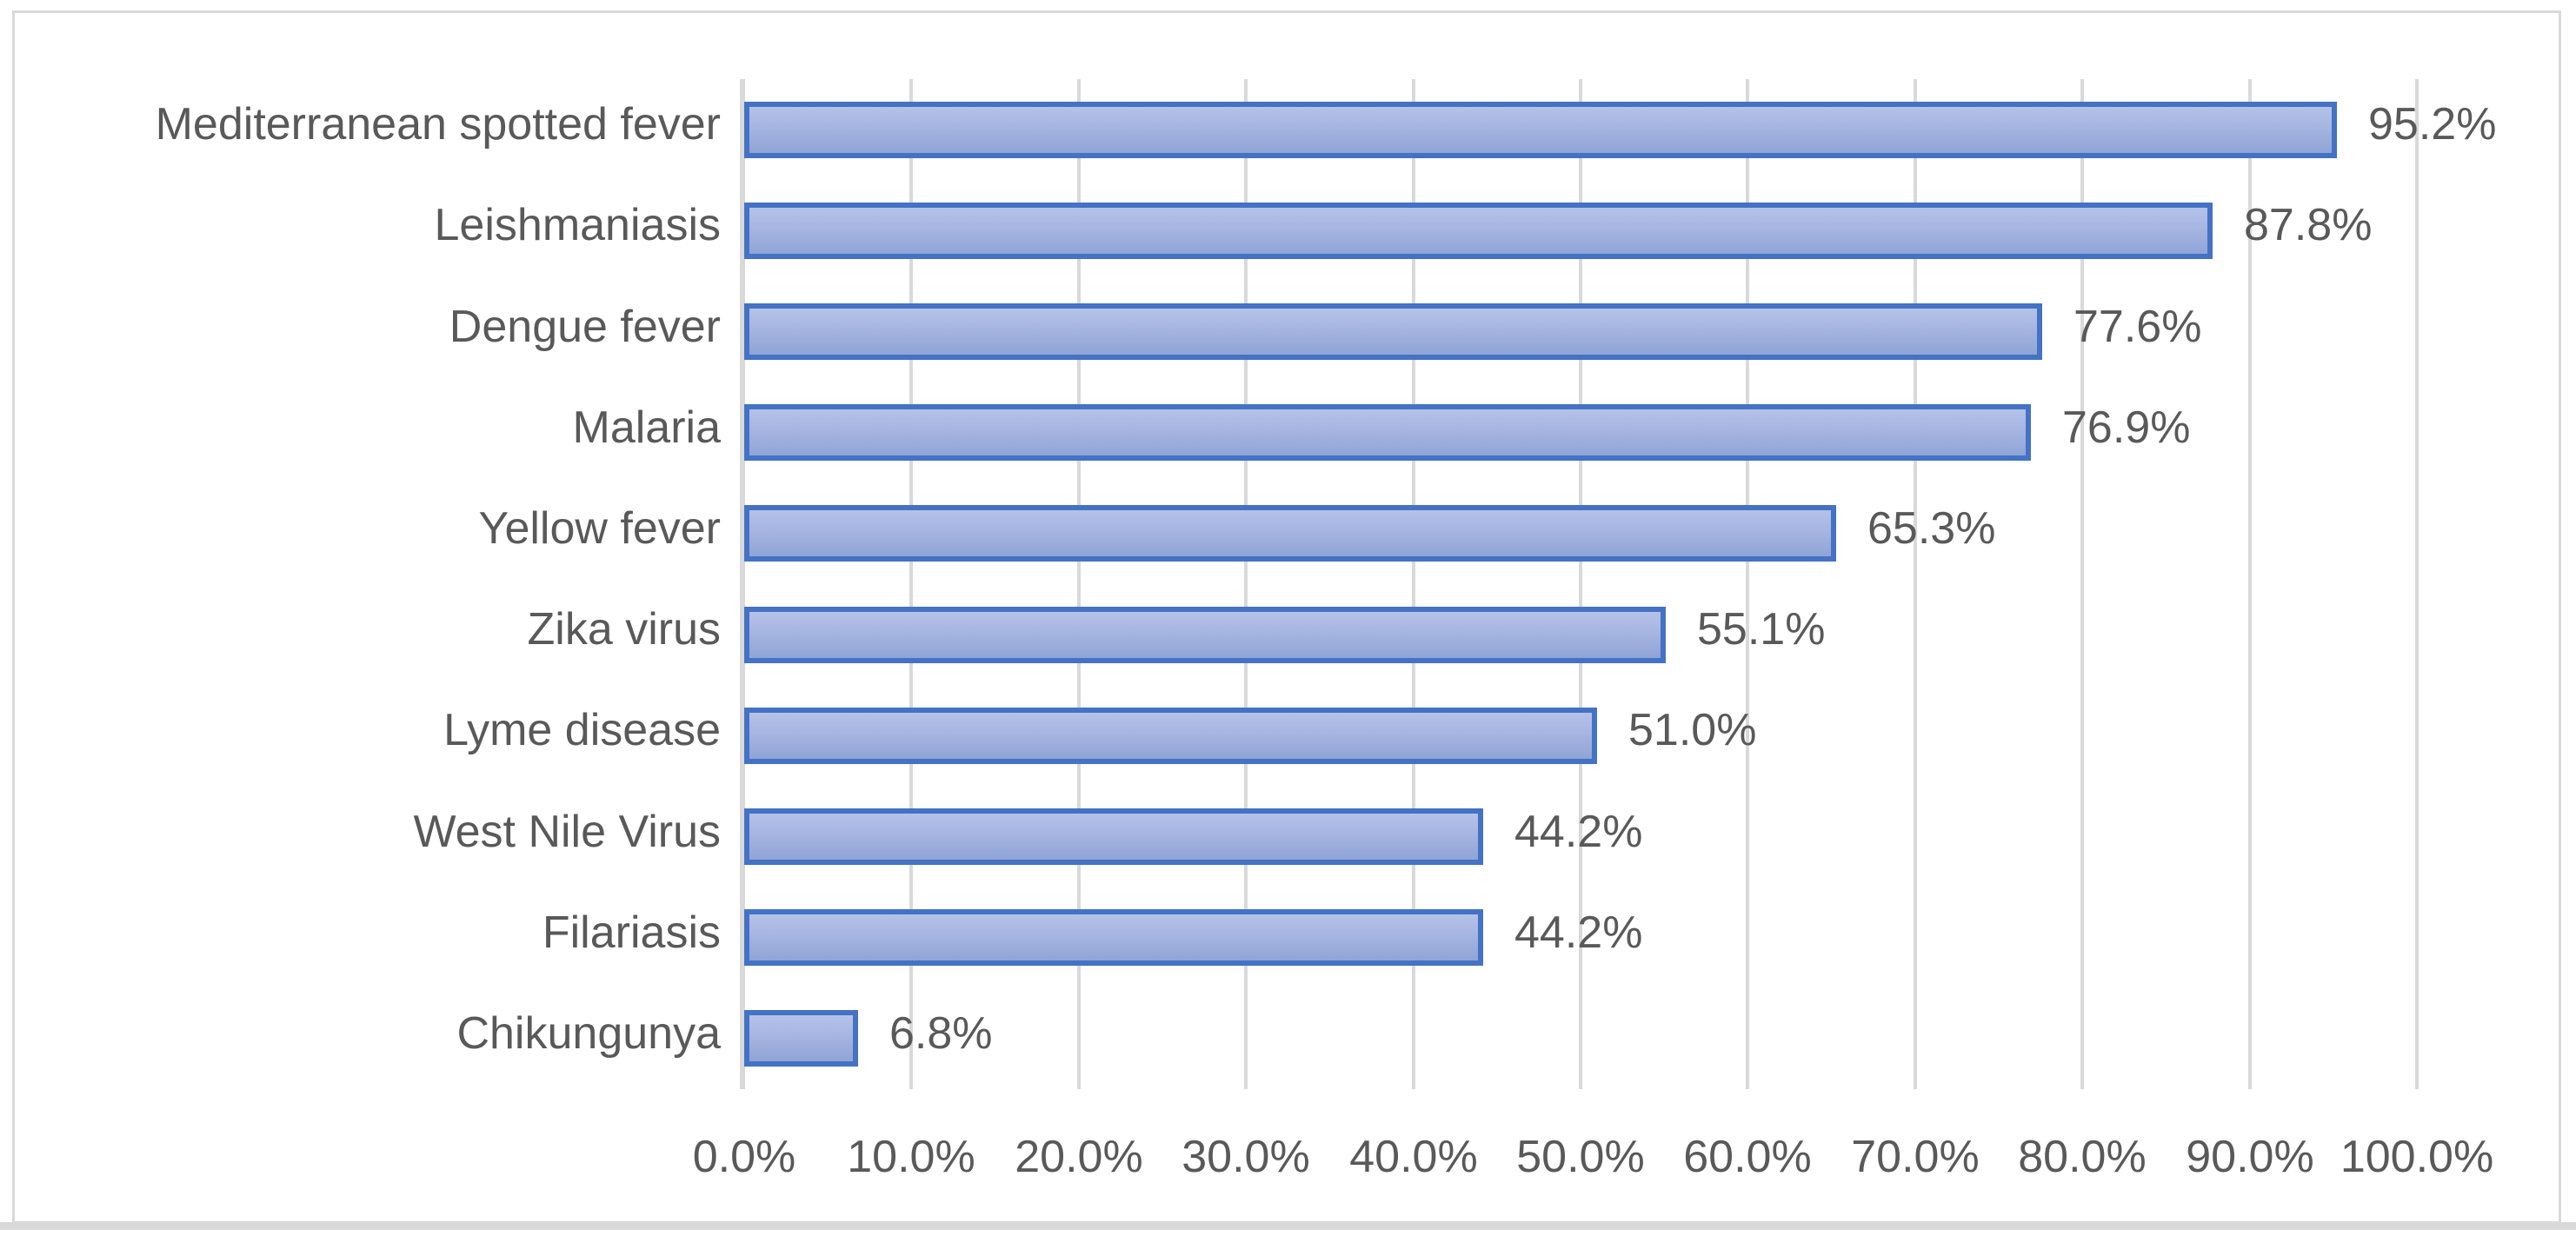 The image size is (2576, 1243). What do you see at coordinates (624, 629) in the screenshot?
I see `category-label: Zika virus` at bounding box center [624, 629].